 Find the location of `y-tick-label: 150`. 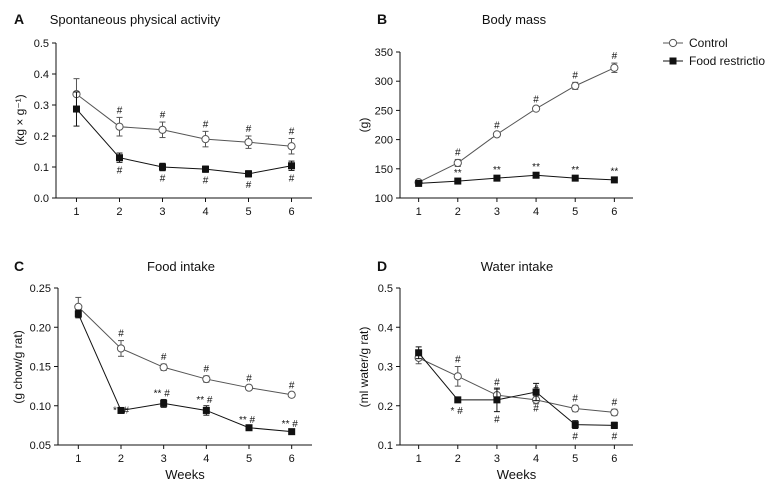

y-tick-label: 150 is located at coordinates (384, 170).